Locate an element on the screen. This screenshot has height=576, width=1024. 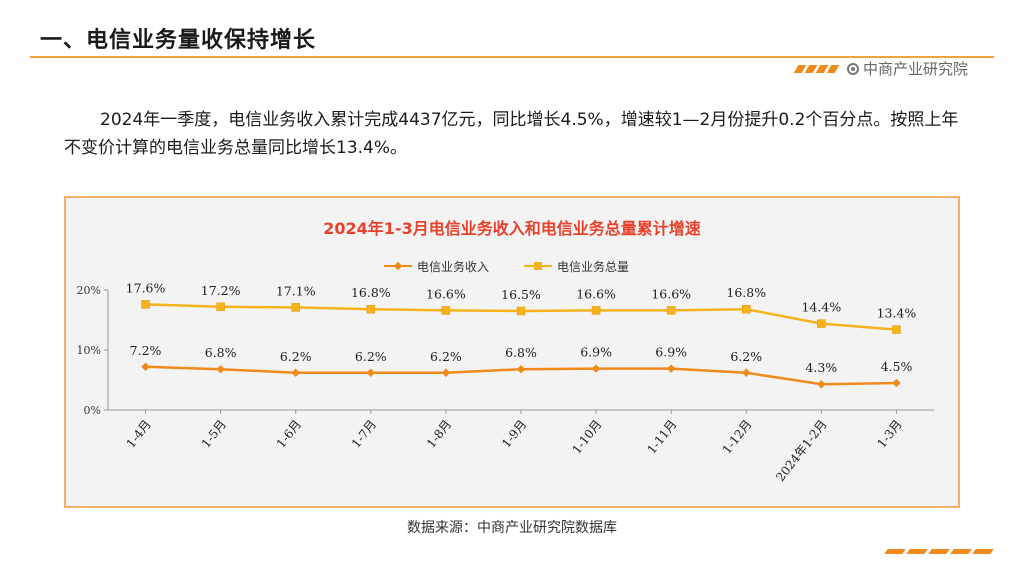
data-label-s1-4: 16.6% is located at coordinates (446, 293).